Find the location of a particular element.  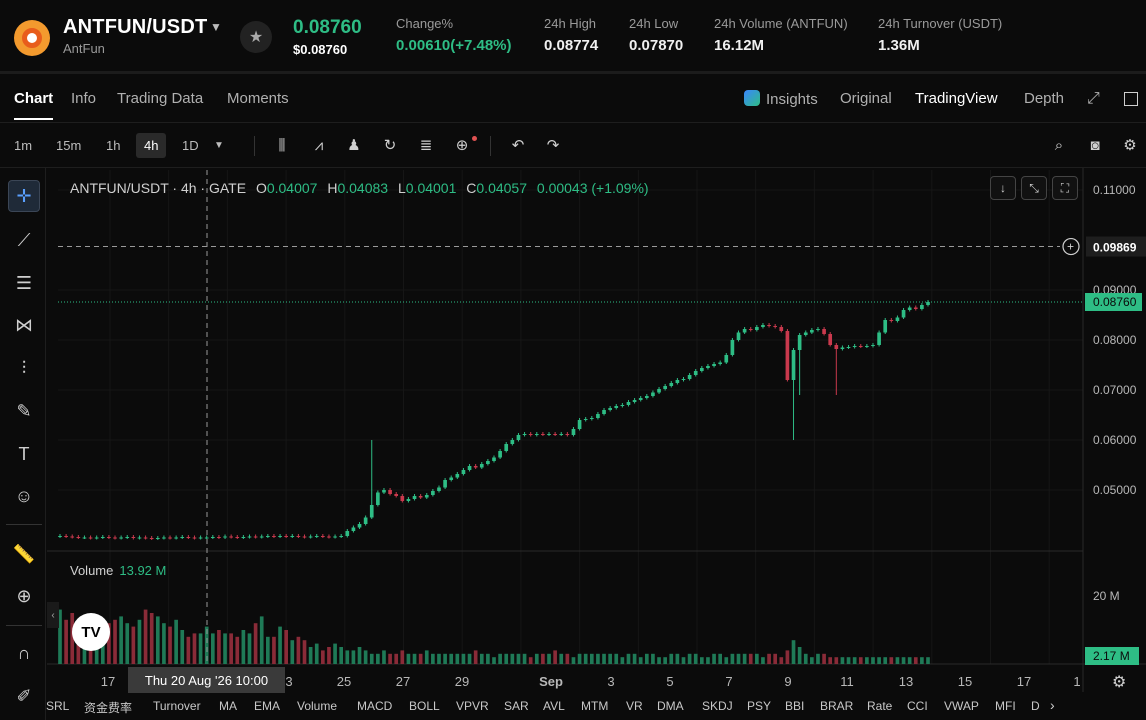

pair-dropdown-icon: ▼ is located at coordinates (216, 27).